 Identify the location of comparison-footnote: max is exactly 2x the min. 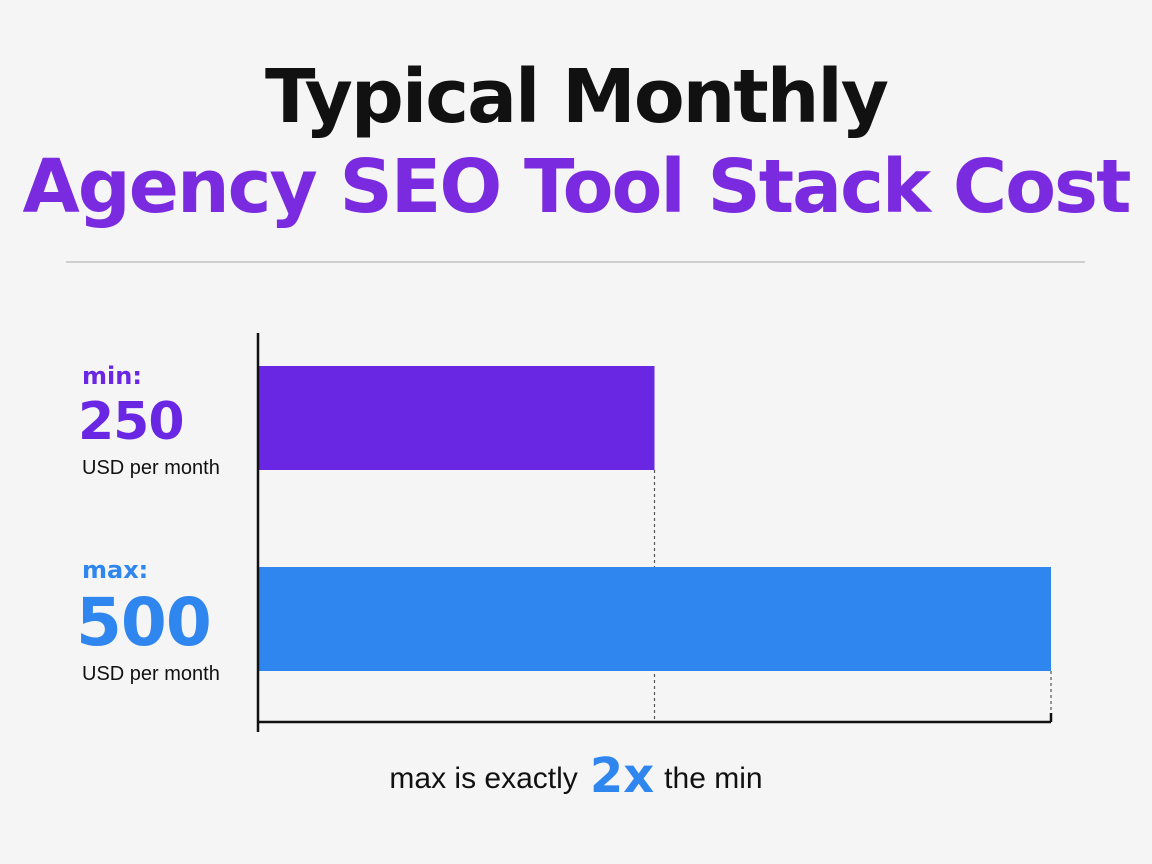
(576, 777).